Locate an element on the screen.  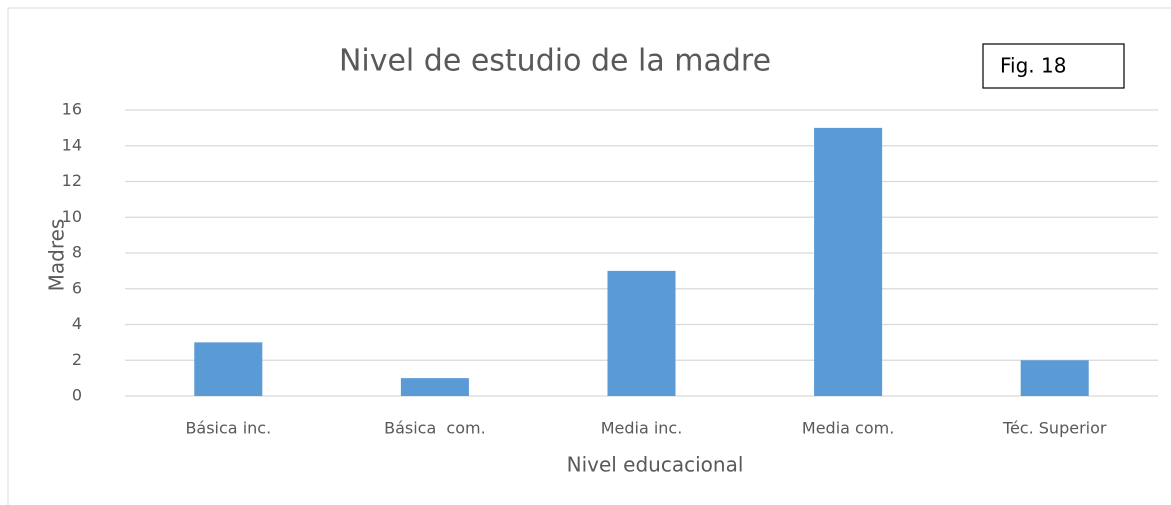
x-tick-label: Téc. Superior is located at coordinates (1054, 428).